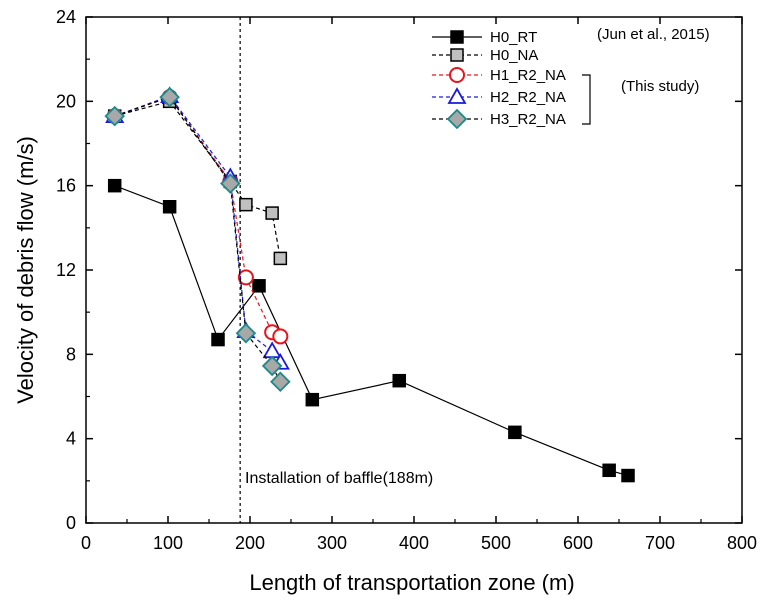 Image resolution: width=768 pixels, height=602 pixels. What do you see at coordinates (660, 86) in the screenshot?
I see `study-label: (This study)` at bounding box center [660, 86].